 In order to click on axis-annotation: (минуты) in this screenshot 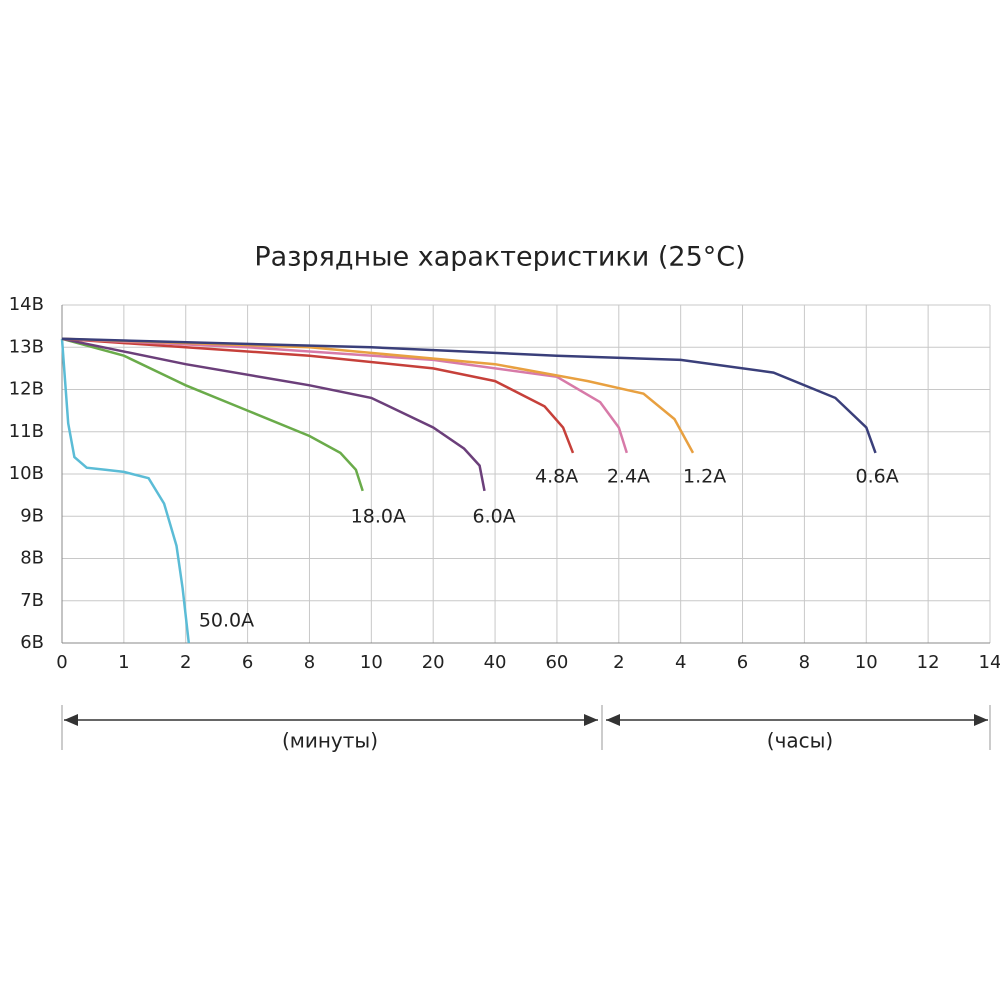, I will do `click(330, 741)`.